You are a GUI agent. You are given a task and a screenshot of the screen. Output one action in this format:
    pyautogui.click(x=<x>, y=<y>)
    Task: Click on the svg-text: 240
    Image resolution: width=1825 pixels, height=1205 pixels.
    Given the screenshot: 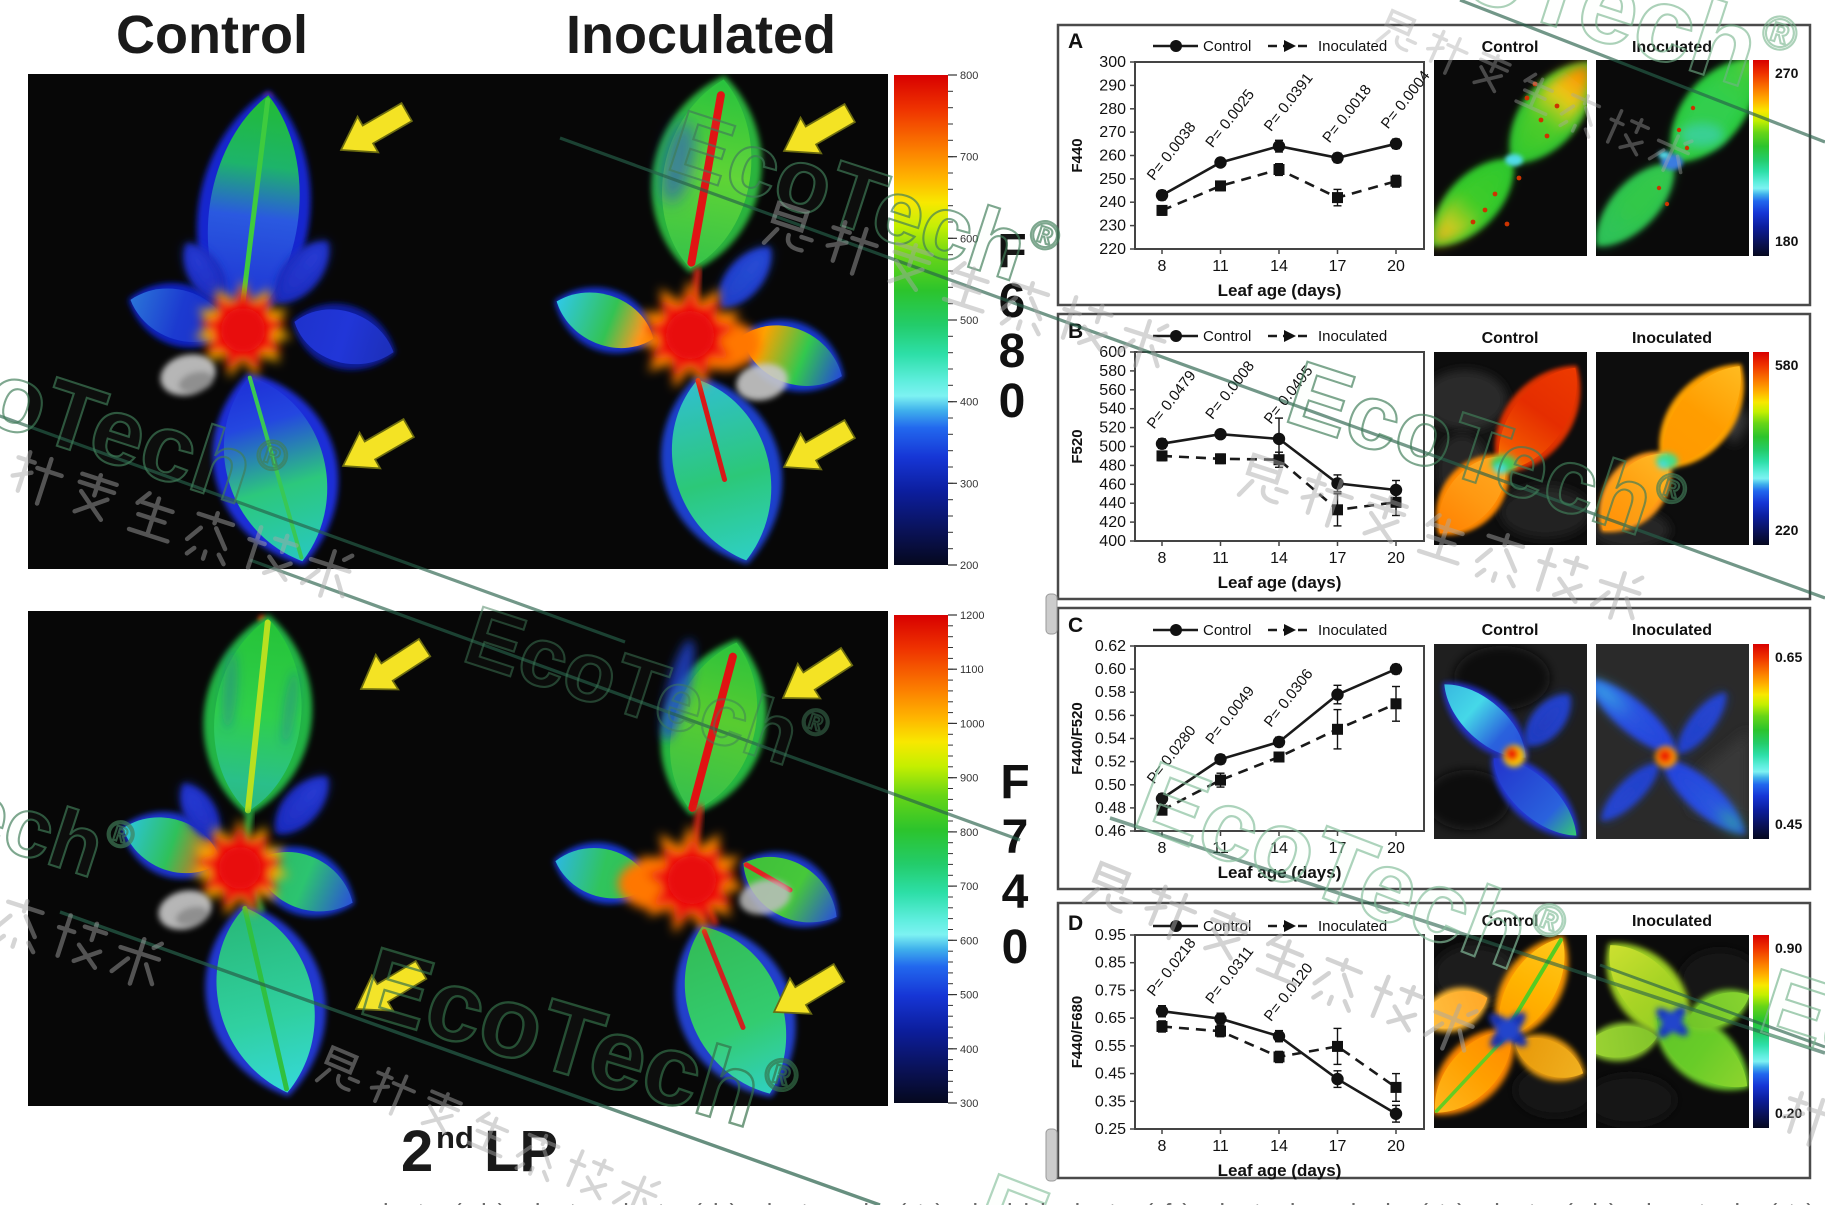 What is the action you would take?
    pyautogui.click(x=1112, y=202)
    